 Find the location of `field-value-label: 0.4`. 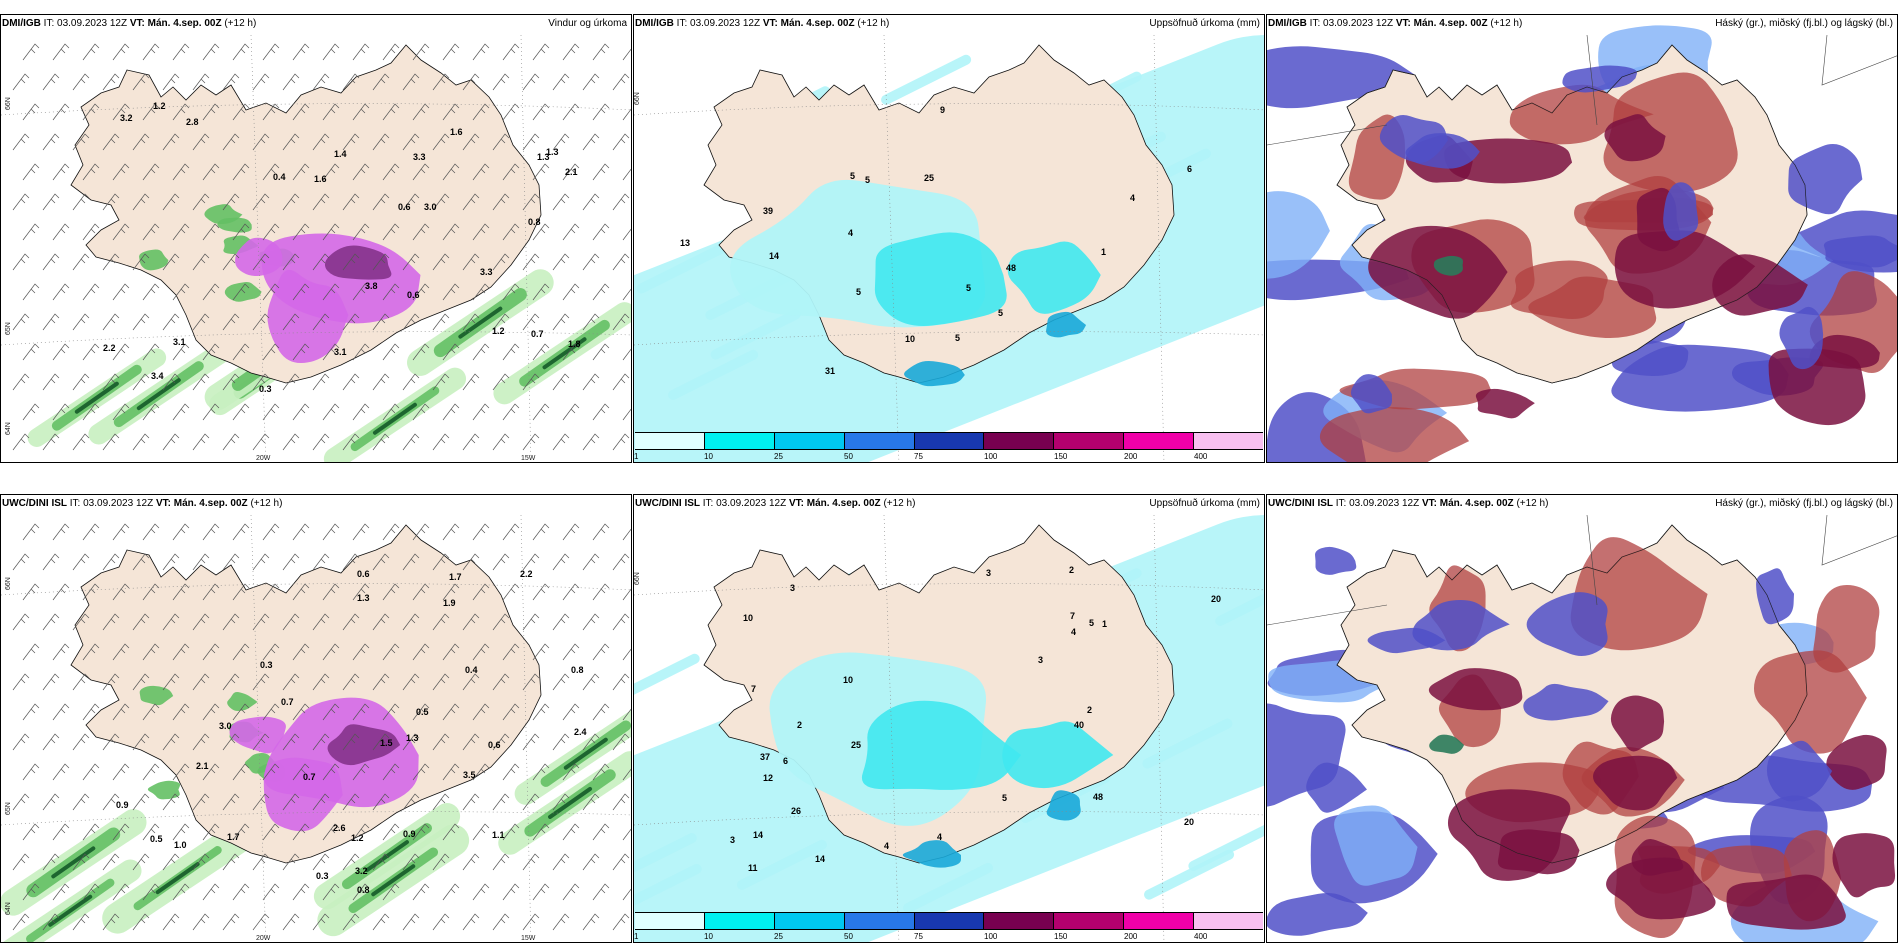

field-value-label: 0.4 is located at coordinates (471, 670).